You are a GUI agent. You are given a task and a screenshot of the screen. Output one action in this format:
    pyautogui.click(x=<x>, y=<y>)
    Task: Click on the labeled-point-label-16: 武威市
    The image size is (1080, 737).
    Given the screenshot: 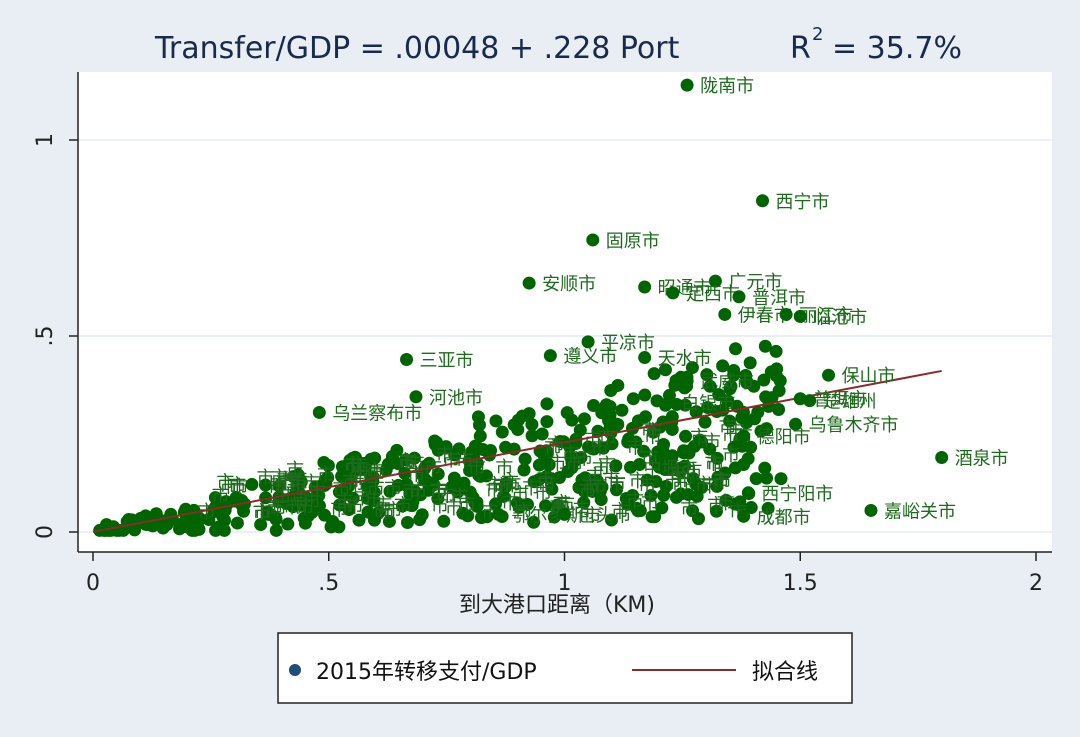 What is the action you would take?
    pyautogui.click(x=727, y=382)
    